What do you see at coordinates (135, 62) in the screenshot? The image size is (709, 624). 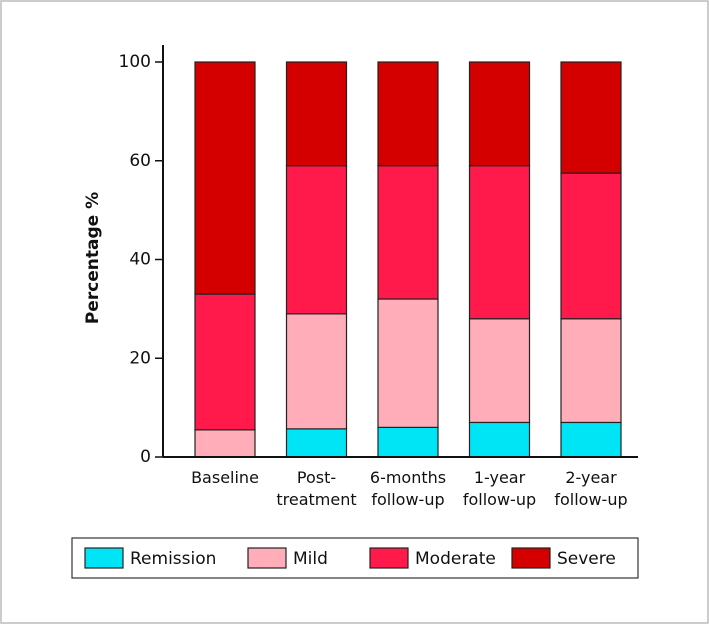 I see `y-tick-label: 100` at bounding box center [135, 62].